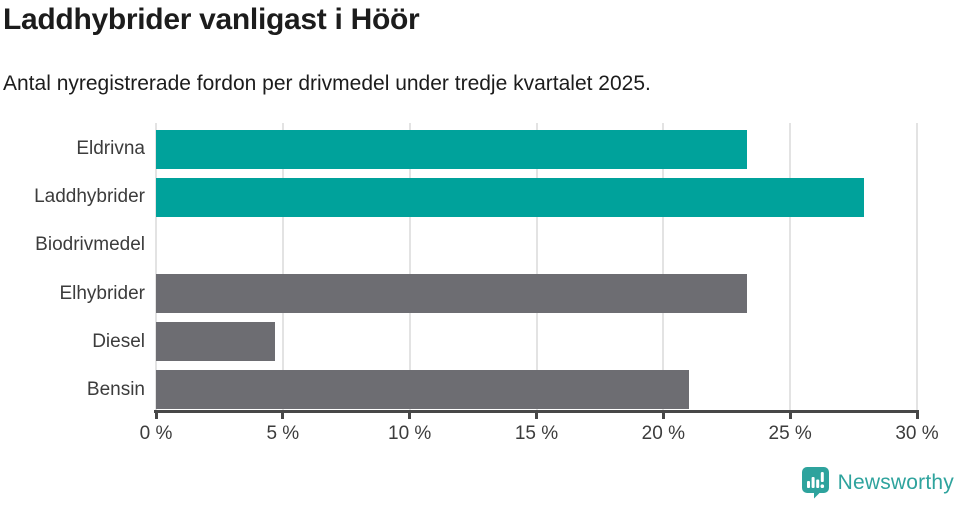 The width and height of the screenshot is (960, 505). What do you see at coordinates (790, 433) in the screenshot?
I see `x-axis-tick-label: 25 %` at bounding box center [790, 433].